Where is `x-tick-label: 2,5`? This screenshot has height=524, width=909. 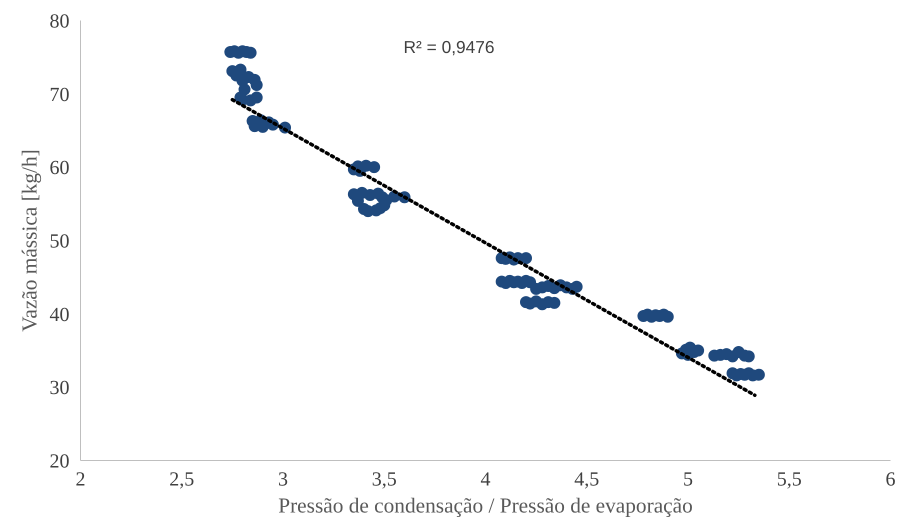
x-tick-label: 2,5 is located at coordinates (181, 479).